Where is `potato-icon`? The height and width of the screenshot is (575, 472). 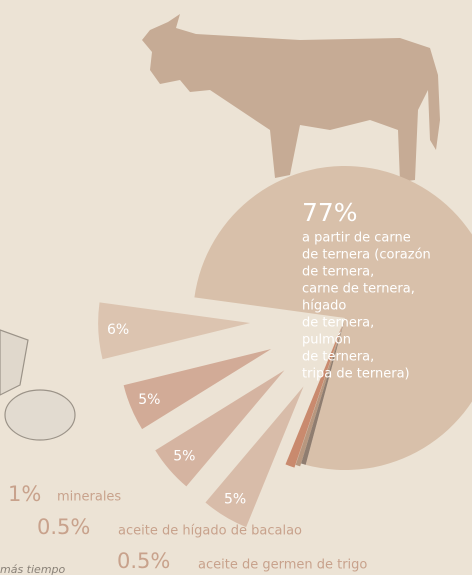 potato-icon is located at coordinates (40, 415).